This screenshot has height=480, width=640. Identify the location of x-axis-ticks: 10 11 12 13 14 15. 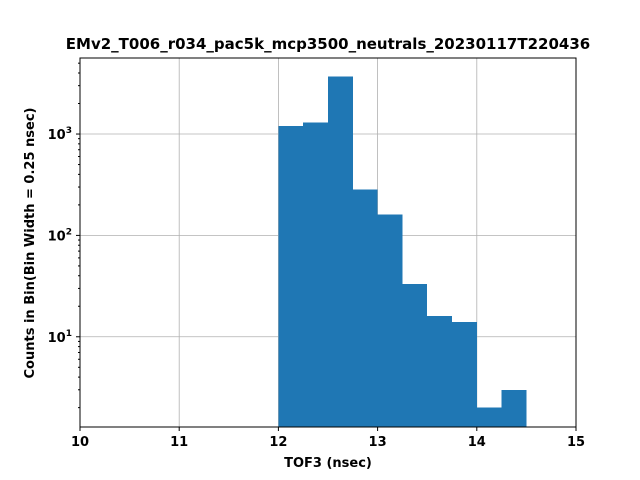
(328, 438).